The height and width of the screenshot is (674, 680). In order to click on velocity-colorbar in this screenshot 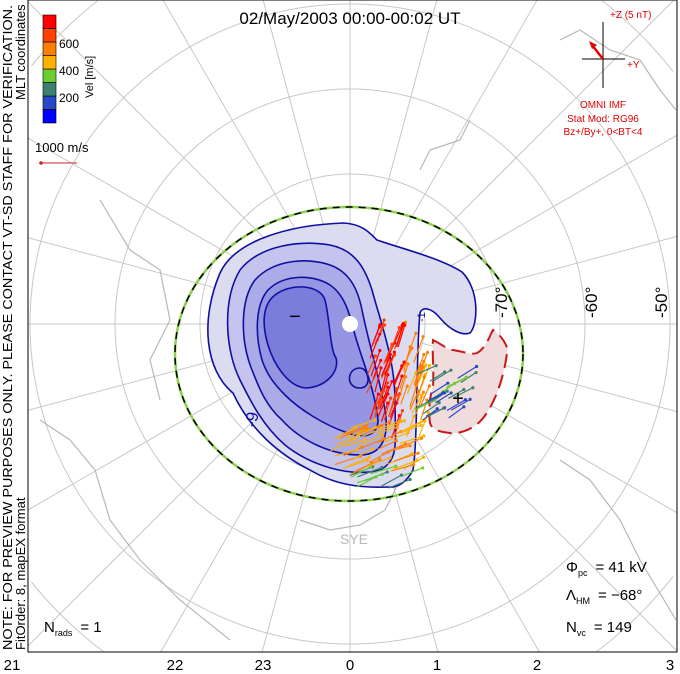, I will do `click(49, 69)`.